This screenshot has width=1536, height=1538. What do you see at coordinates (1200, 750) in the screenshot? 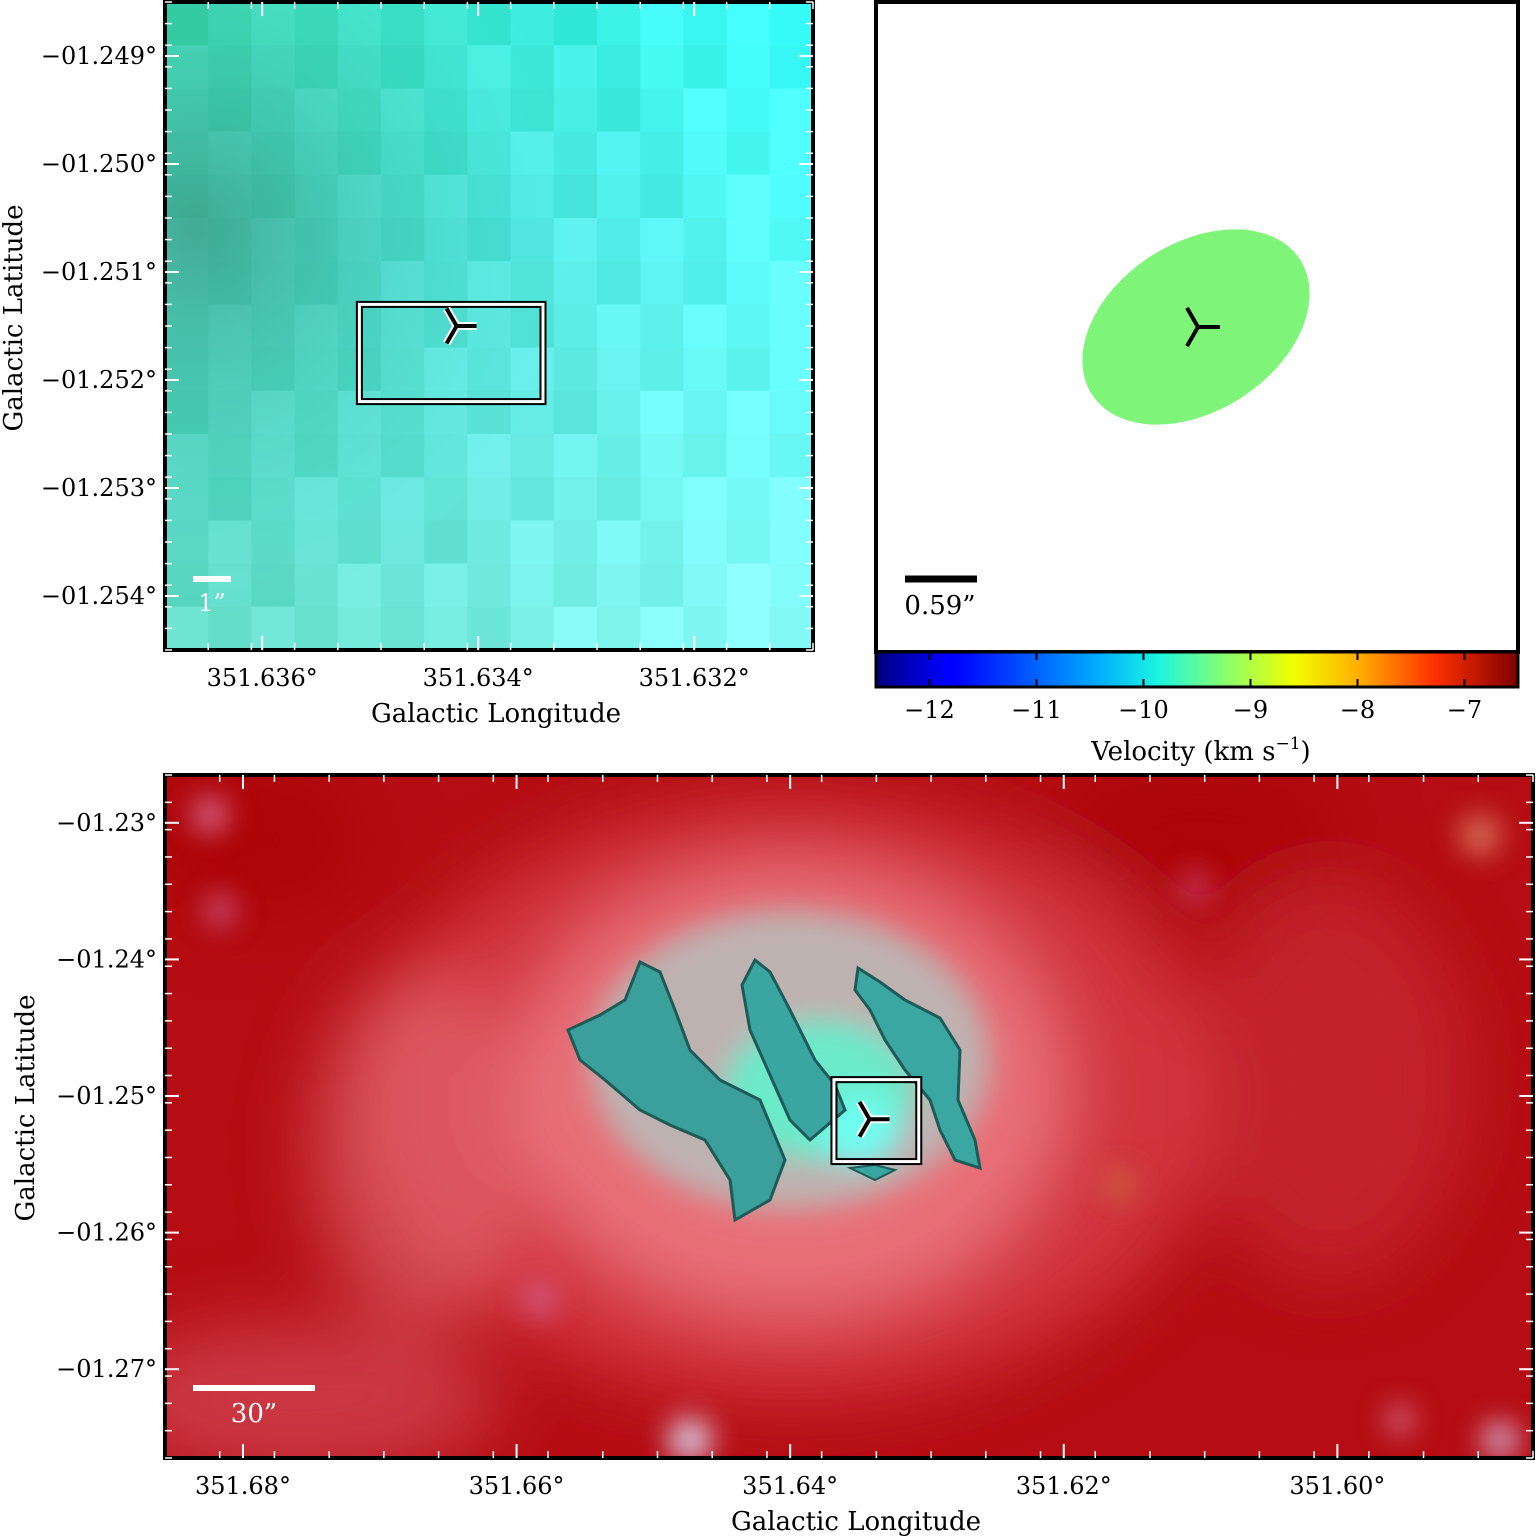
I see `colorbar-label: Velocity (km s−1)` at bounding box center [1200, 750].